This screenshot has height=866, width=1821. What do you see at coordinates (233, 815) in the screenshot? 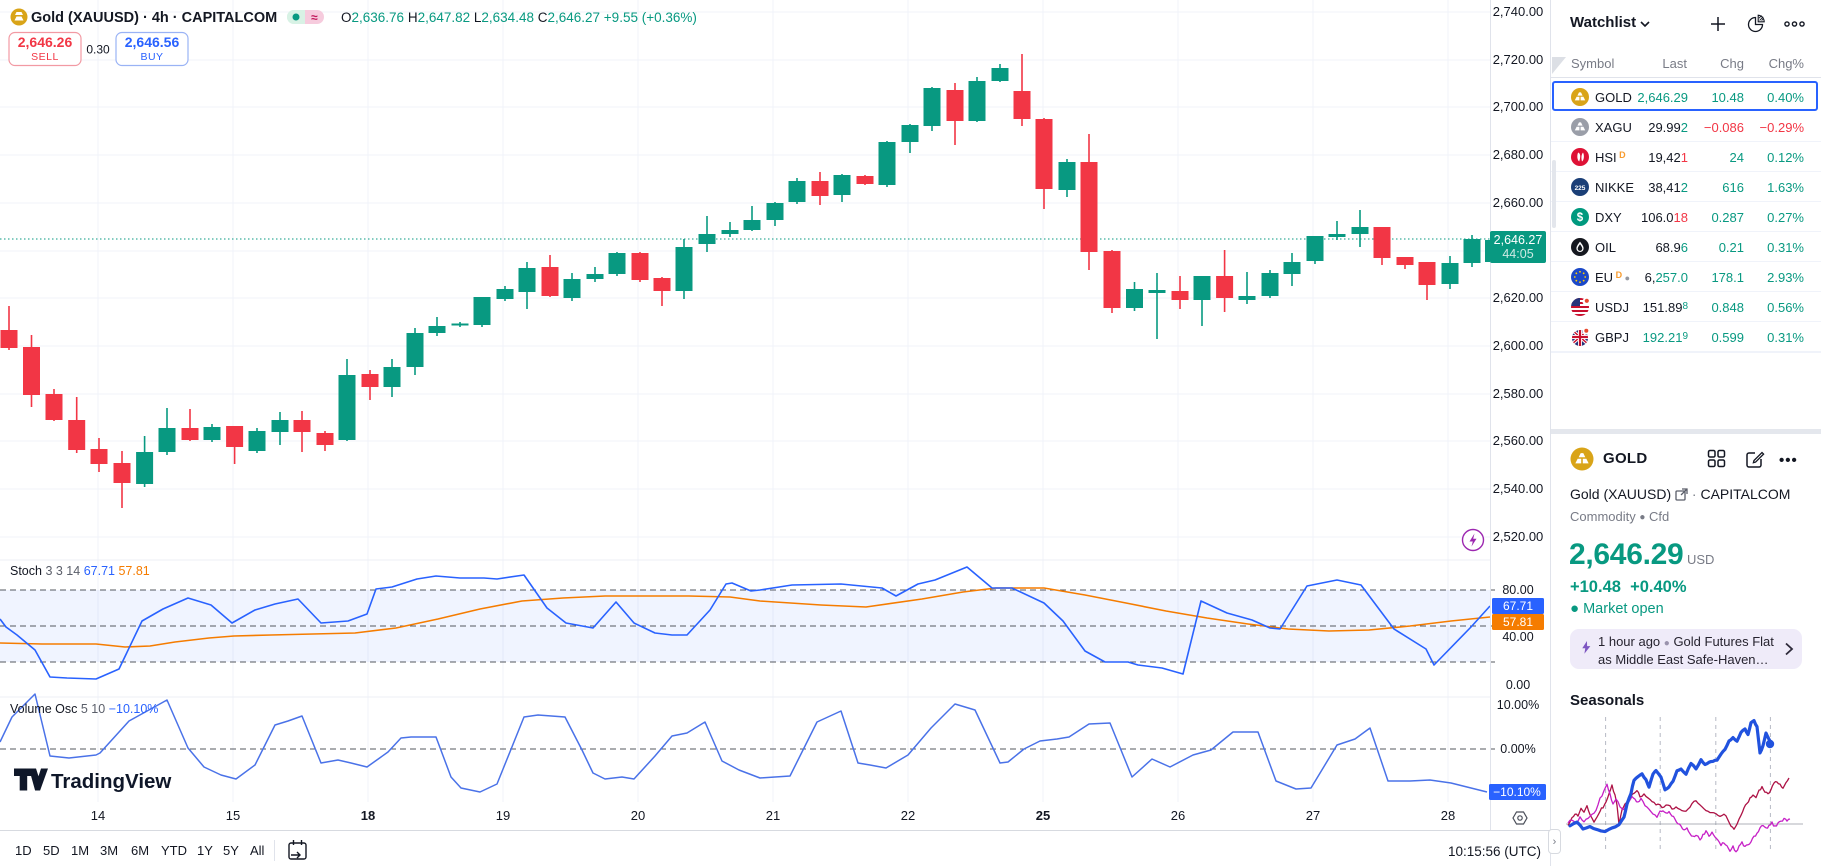
I see `svg-text: 15` at bounding box center [233, 815].